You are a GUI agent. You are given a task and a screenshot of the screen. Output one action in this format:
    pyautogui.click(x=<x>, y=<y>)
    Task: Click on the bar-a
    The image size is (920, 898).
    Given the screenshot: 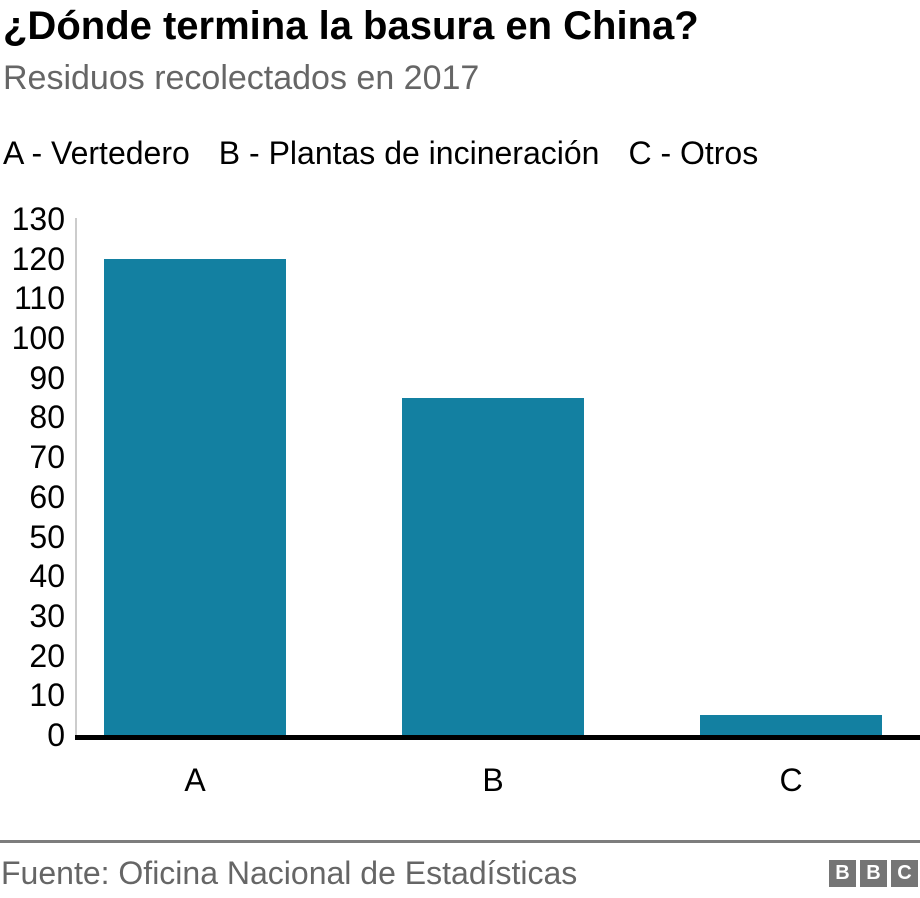 What is the action you would take?
    pyautogui.click(x=195, y=496)
    